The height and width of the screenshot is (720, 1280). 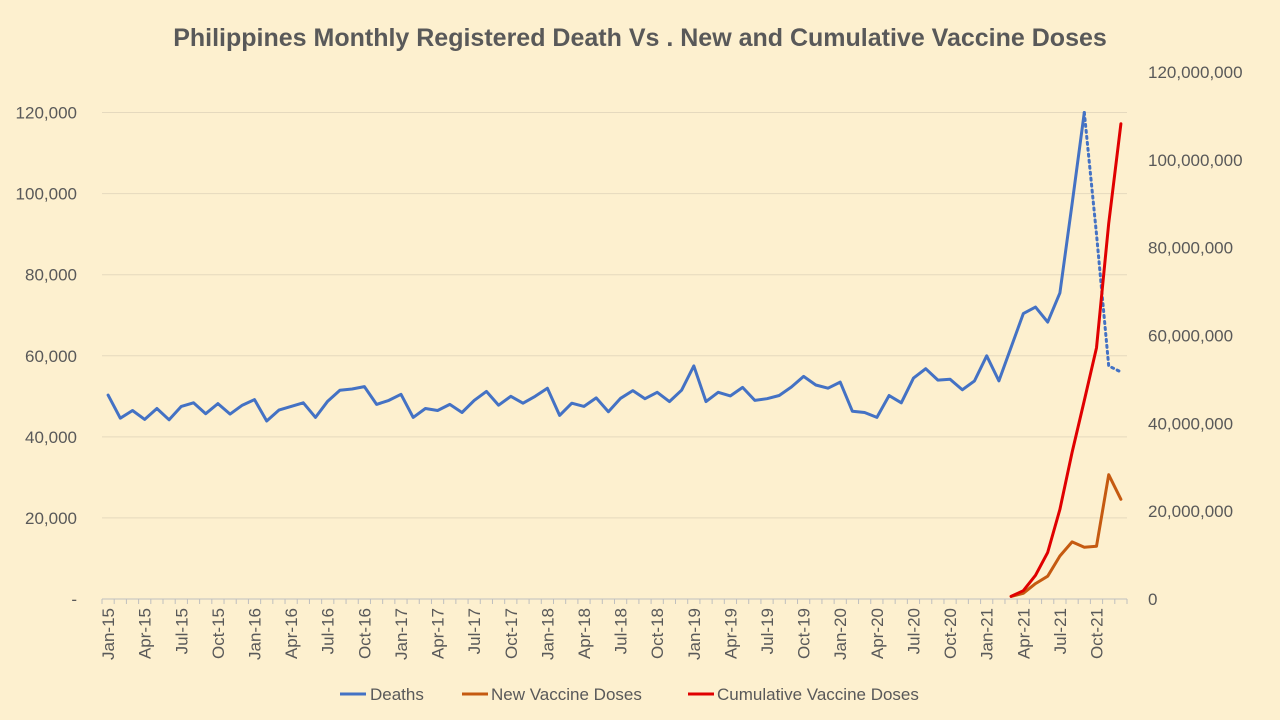 What do you see at coordinates (364, 633) in the screenshot?
I see `x-tick-label: Oct-16` at bounding box center [364, 633].